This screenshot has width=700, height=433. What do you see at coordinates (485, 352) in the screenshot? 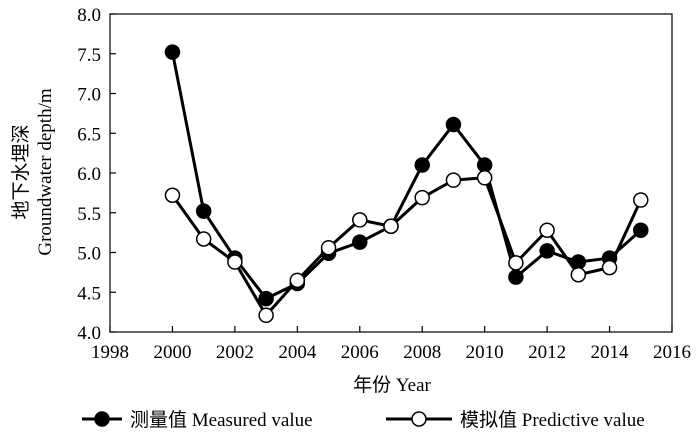
I see `x-tick-label: 2010` at bounding box center [485, 352].